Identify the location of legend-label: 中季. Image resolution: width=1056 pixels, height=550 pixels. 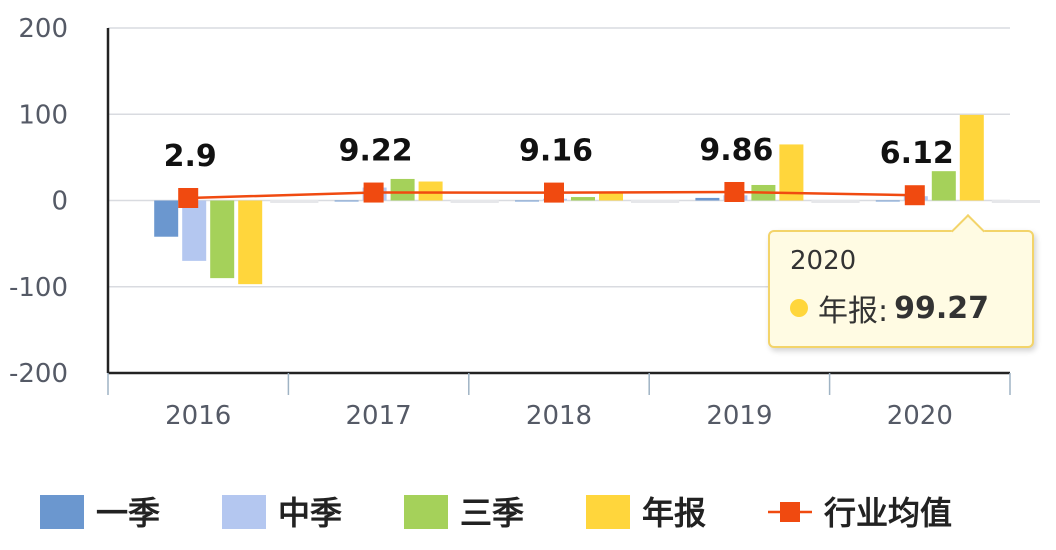
(310, 513).